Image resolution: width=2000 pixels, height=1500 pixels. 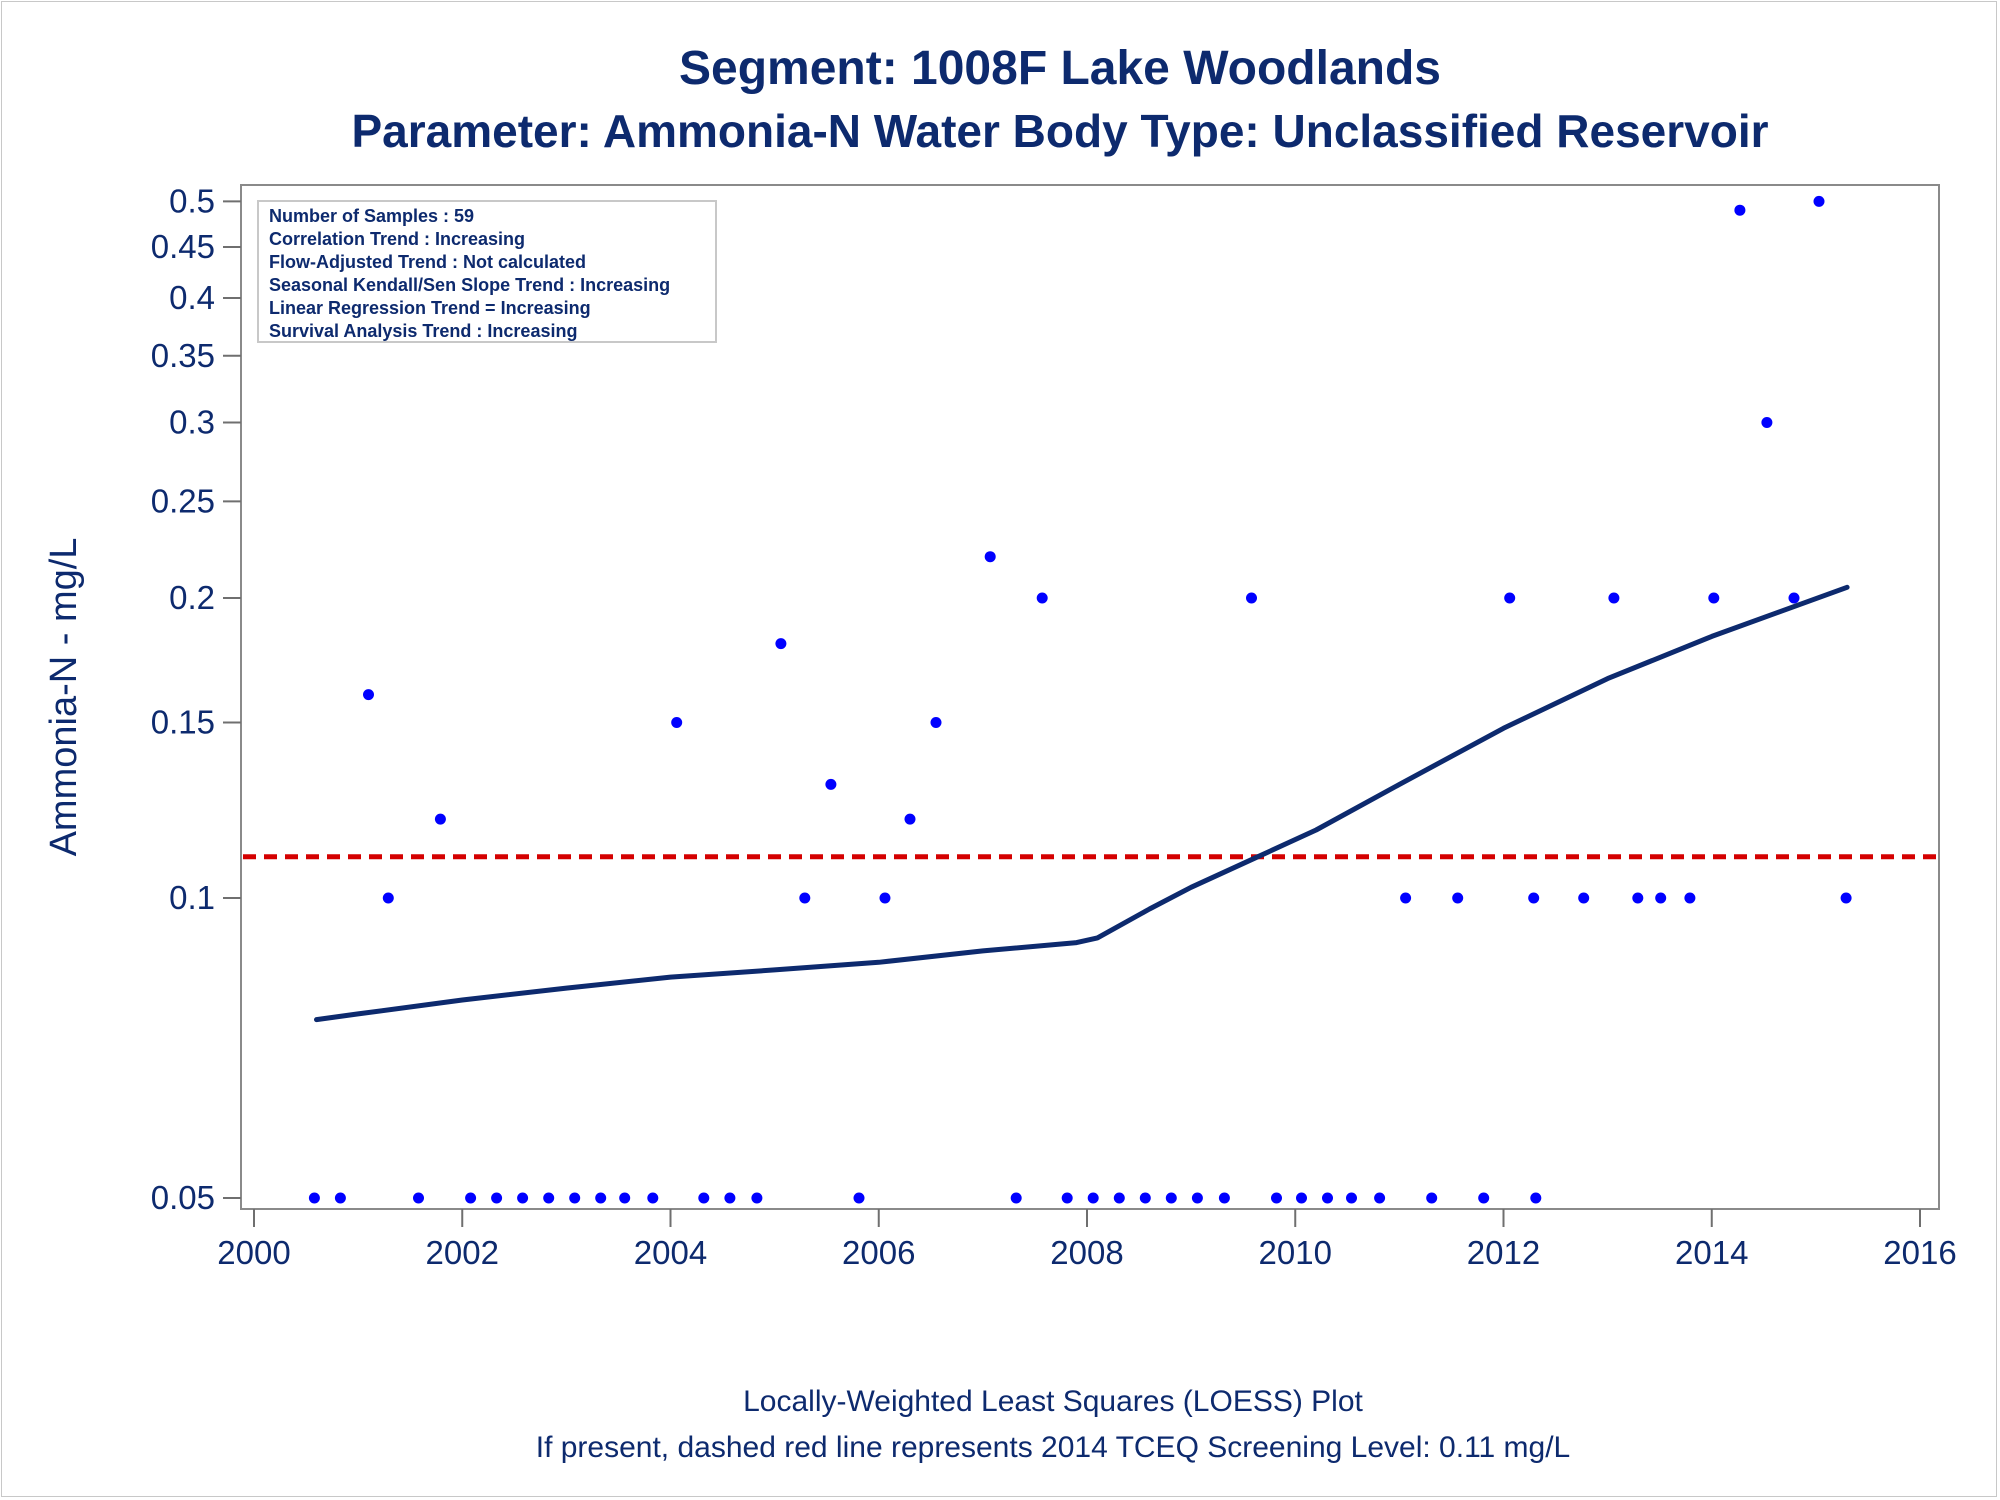 I want to click on x-tick-label: 2002, so click(x=462, y=1252).